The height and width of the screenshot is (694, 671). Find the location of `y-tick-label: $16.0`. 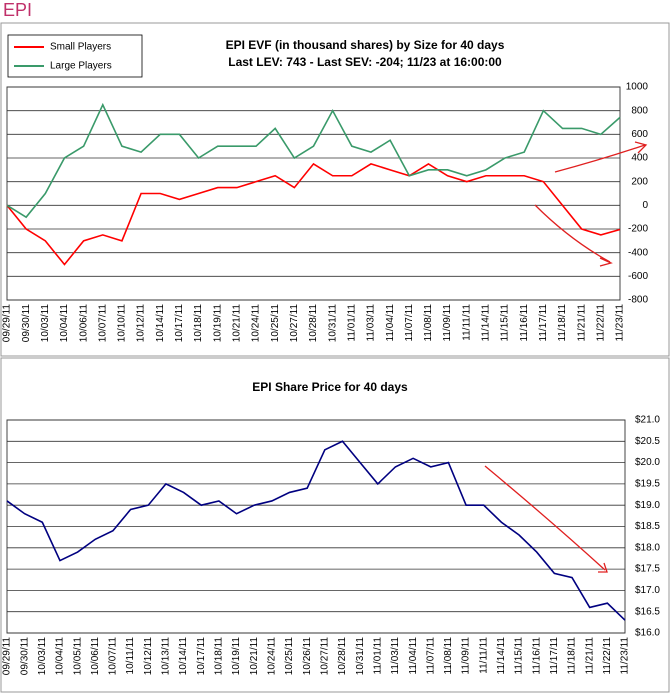

y-tick-label: $16.0 is located at coordinates (647, 633).